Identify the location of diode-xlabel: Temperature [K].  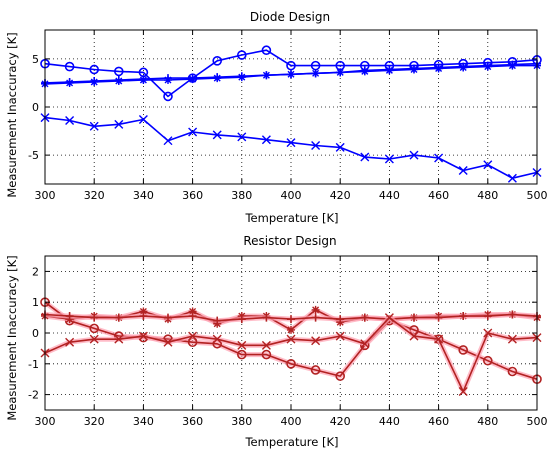
(291, 218).